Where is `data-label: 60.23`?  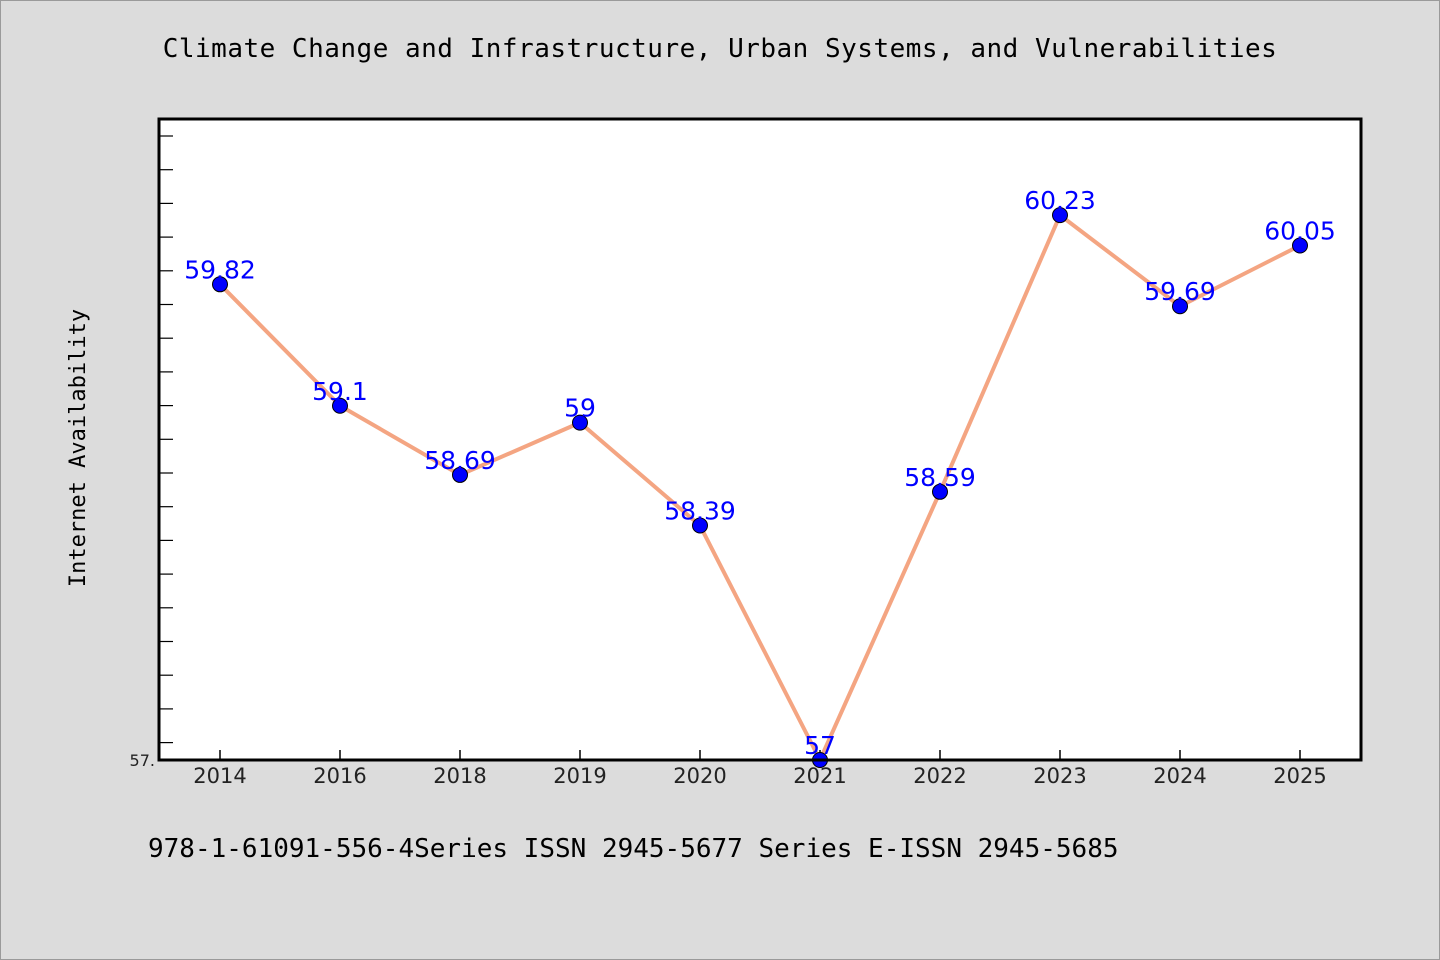 data-label: 60.23 is located at coordinates (1060, 200).